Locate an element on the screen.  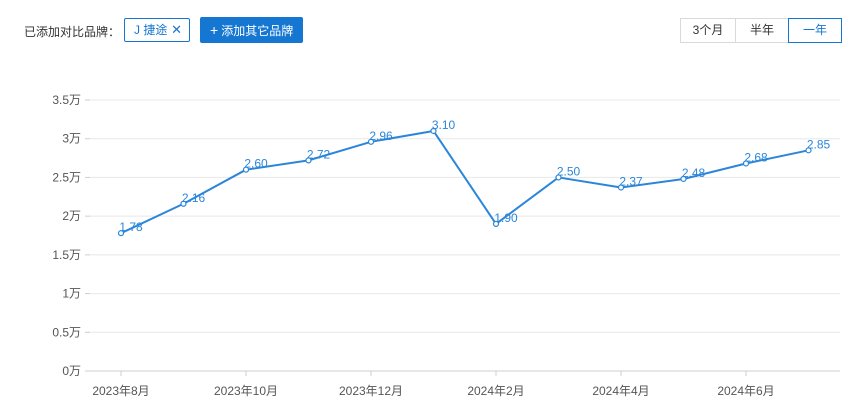
brand-chip-label: J 捷途 is located at coordinates (151, 30).